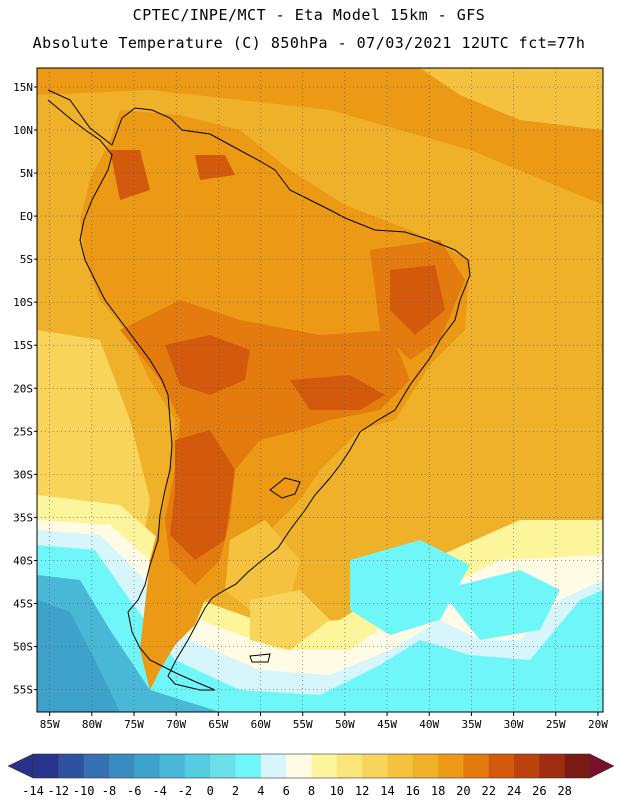  Describe the element at coordinates (500, 605) in the screenshot. I see `field-cold-pool-east` at that location.